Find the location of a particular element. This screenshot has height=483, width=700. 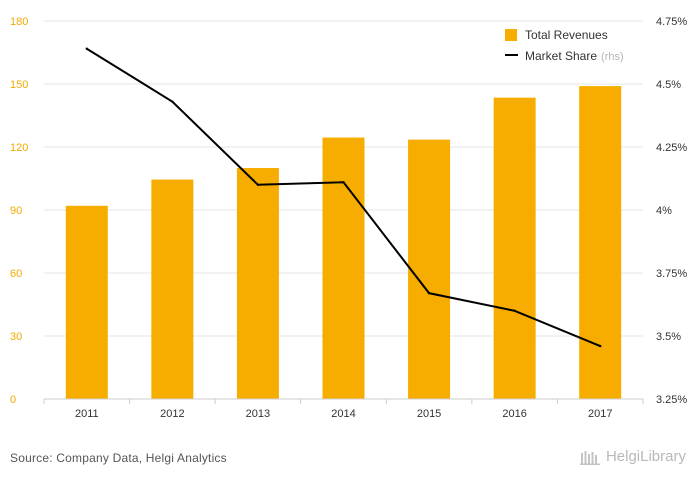

brand-logo: HelgiLibrary is located at coordinates (632, 456).